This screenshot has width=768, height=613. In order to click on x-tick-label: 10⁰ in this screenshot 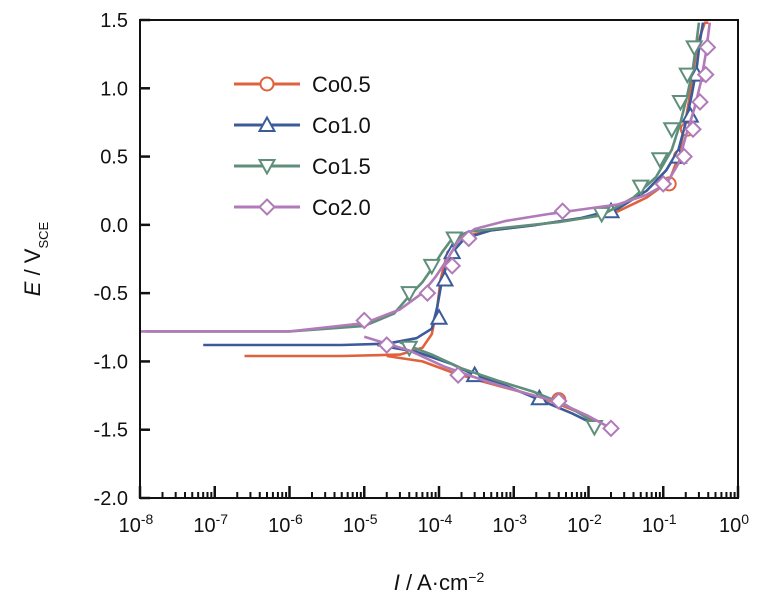, I will do `click(734, 524)`.